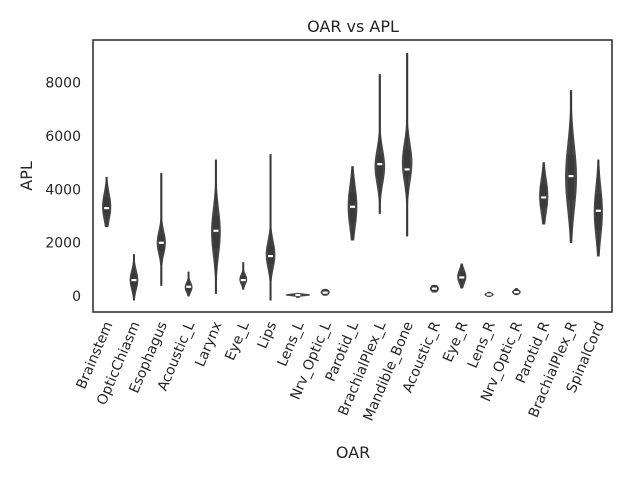 The width and height of the screenshot is (640, 480). I want to click on x-tick-label: Lips, so click(268, 335).